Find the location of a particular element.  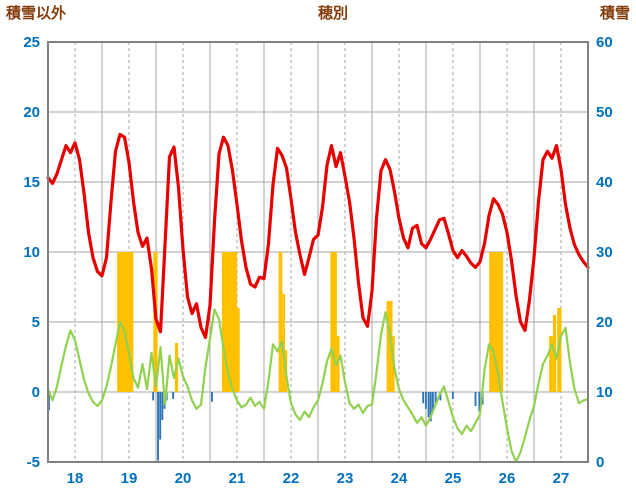

x-axis-tick: 27 is located at coordinates (561, 478).